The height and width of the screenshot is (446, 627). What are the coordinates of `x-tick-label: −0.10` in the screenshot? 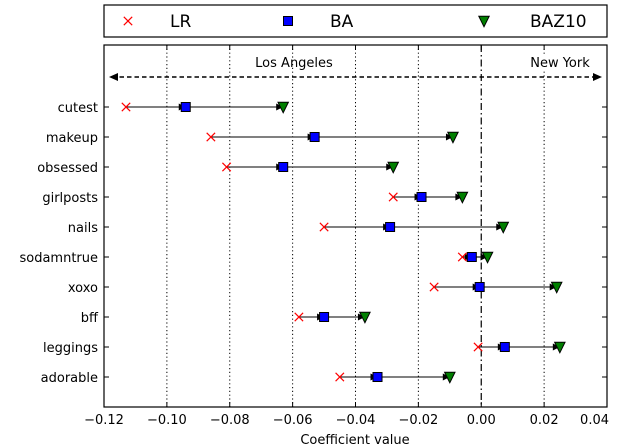 It's located at (167, 420).